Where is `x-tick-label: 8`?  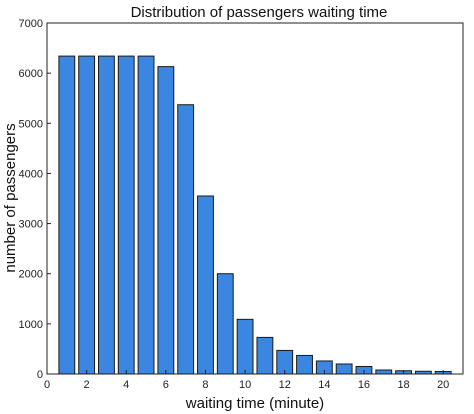
x-tick-label: 8 is located at coordinates (205, 385).